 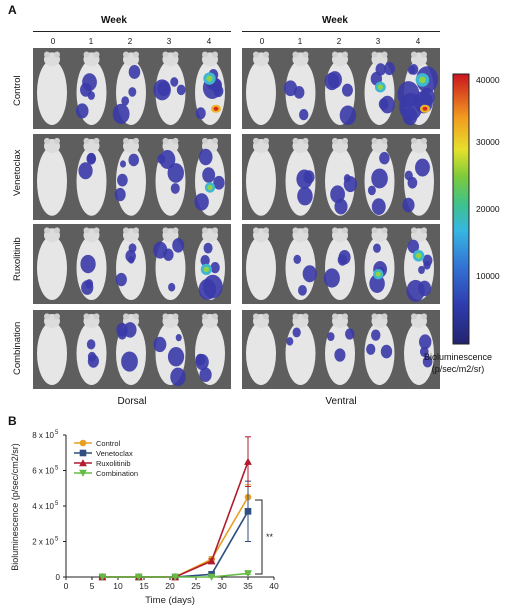 What do you see at coordinates (341, 401) in the screenshot?
I see `view-label-ventral: Ventral` at bounding box center [341, 401].